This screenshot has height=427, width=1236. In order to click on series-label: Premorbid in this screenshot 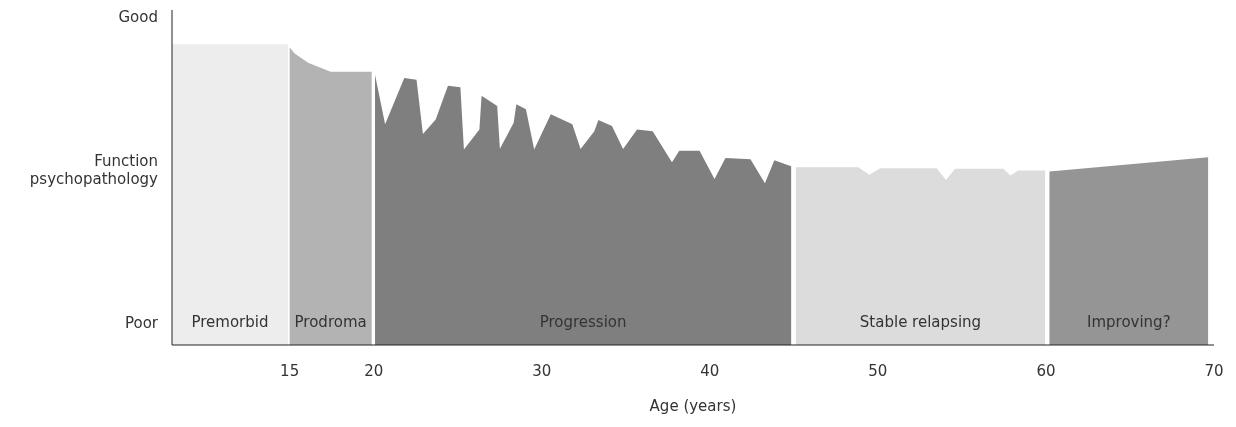, I will do `click(230, 321)`.